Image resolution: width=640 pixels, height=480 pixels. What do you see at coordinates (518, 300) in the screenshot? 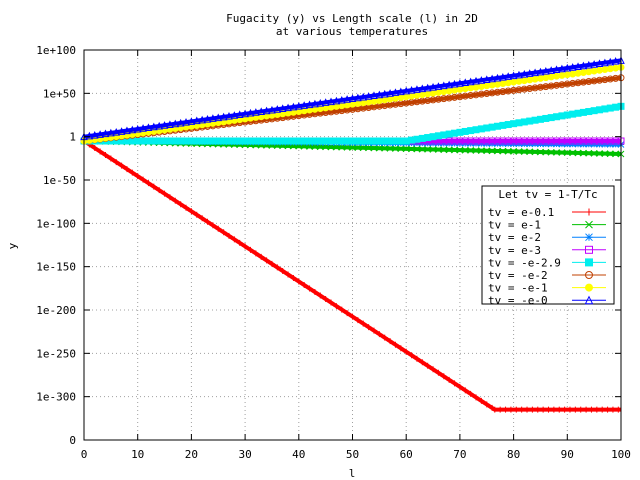
I see `legend-label: tv = -e-0` at bounding box center [518, 300].